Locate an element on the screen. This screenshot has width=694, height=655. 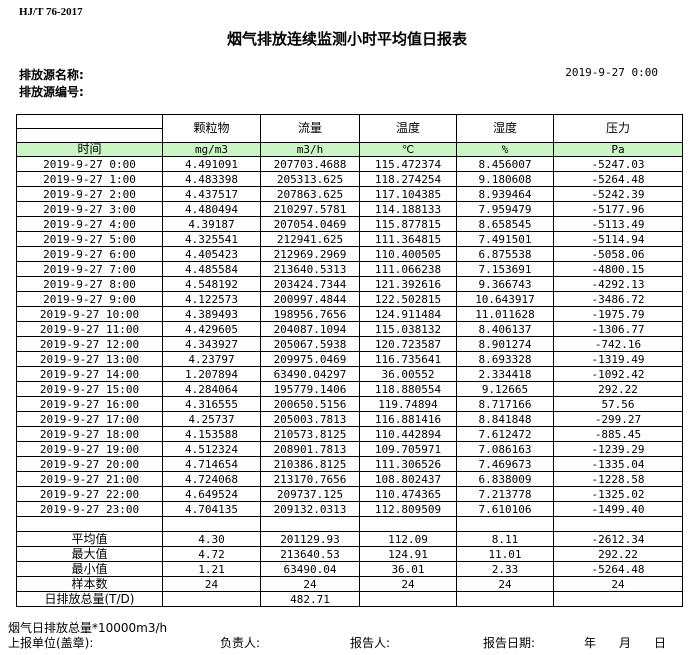
cell: 4.483398 is located at coordinates (211, 179).